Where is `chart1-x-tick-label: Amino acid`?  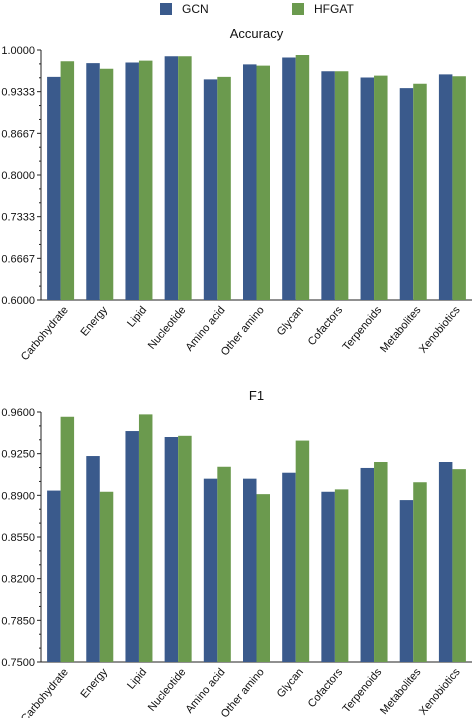
chart1-x-tick-label: Amino acid is located at coordinates (205, 328).